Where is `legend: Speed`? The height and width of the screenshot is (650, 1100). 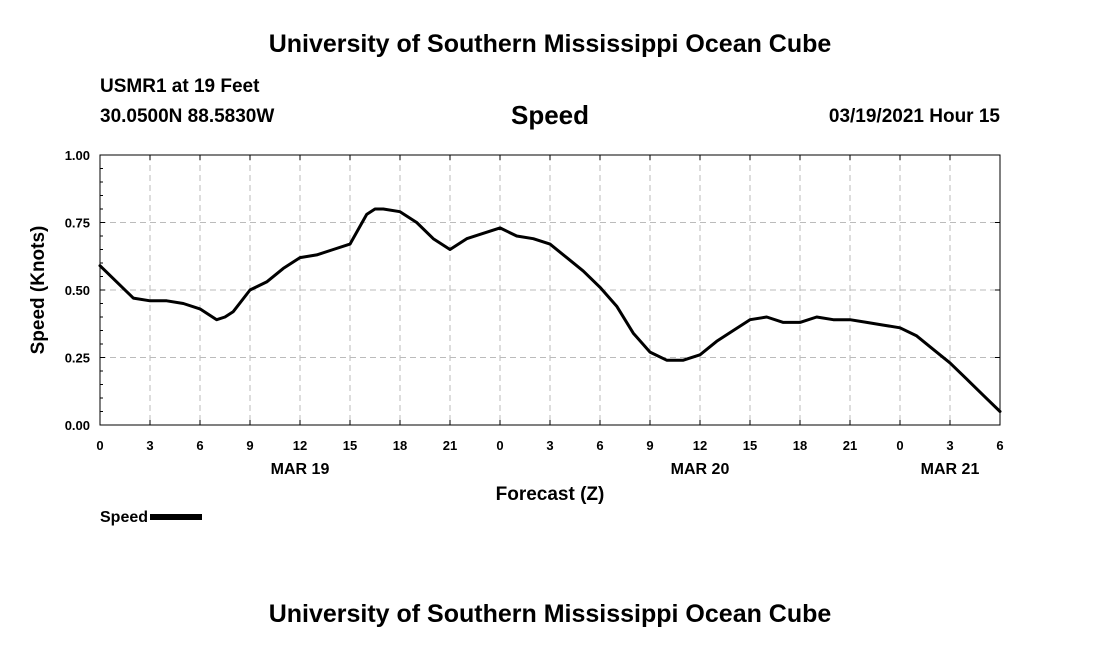
legend: Speed is located at coordinates (151, 518).